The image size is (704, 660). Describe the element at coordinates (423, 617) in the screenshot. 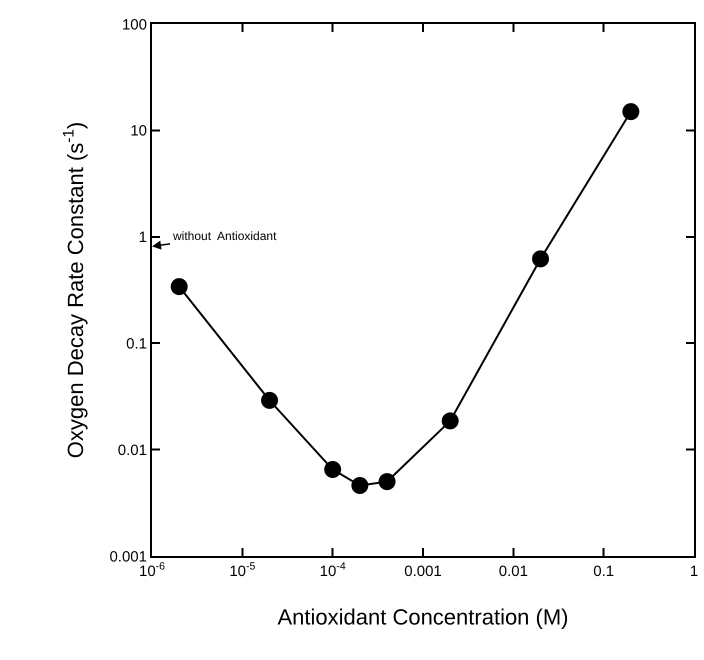

I see `x-axis-title: Antioxidant Concentration (M)` at that location.